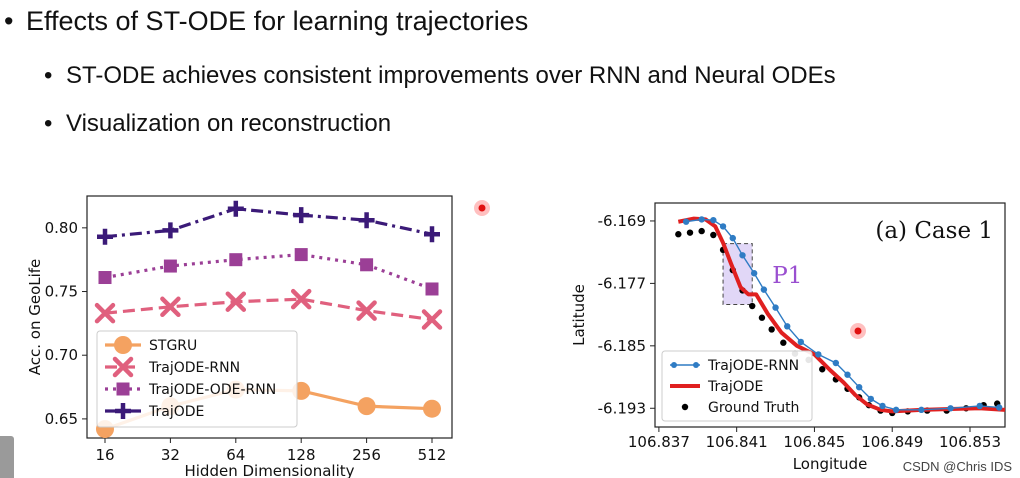  I want to click on series-trajode-ode-rnn, so click(268, 272).